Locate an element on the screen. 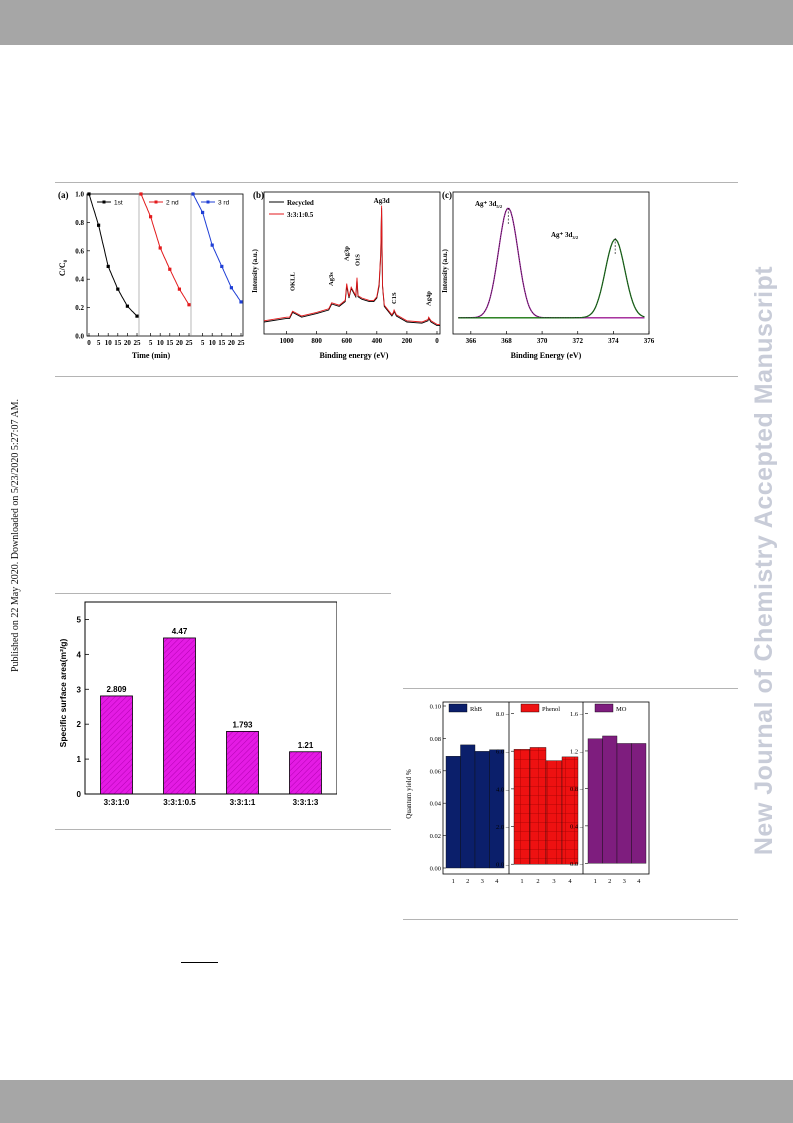 The width and height of the screenshot is (793, 1123). panel-a-ytick-label: 1.0 is located at coordinates (79, 195).